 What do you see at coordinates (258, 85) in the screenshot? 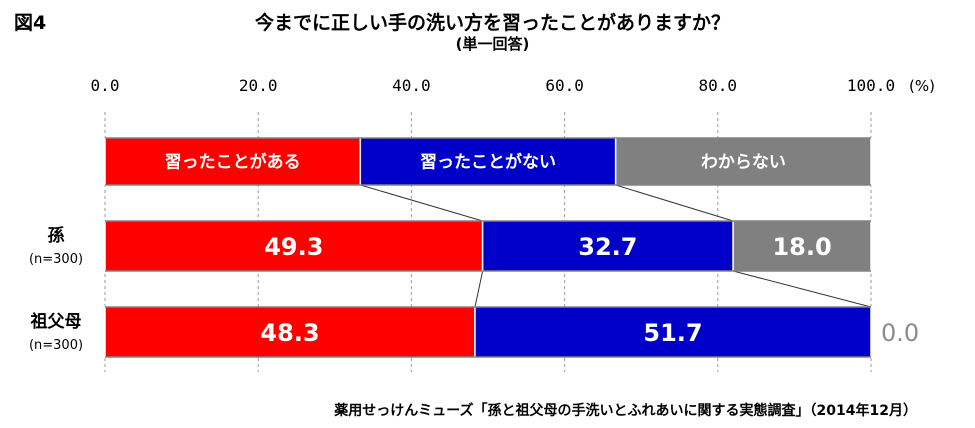
I see `x-tick-label: 20.0` at bounding box center [258, 85].